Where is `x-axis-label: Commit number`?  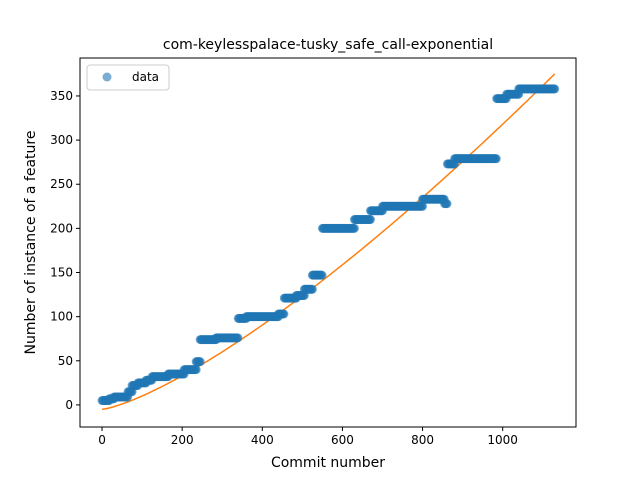
x-axis-label: Commit number is located at coordinates (328, 463).